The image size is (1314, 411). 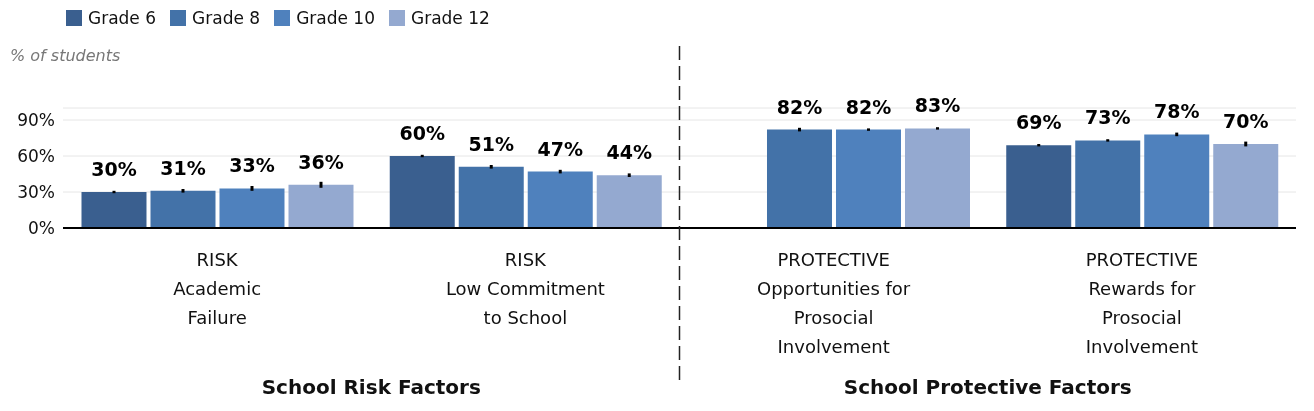 What do you see at coordinates (560, 148) in the screenshot?
I see `data-label: 47%` at bounding box center [560, 148].